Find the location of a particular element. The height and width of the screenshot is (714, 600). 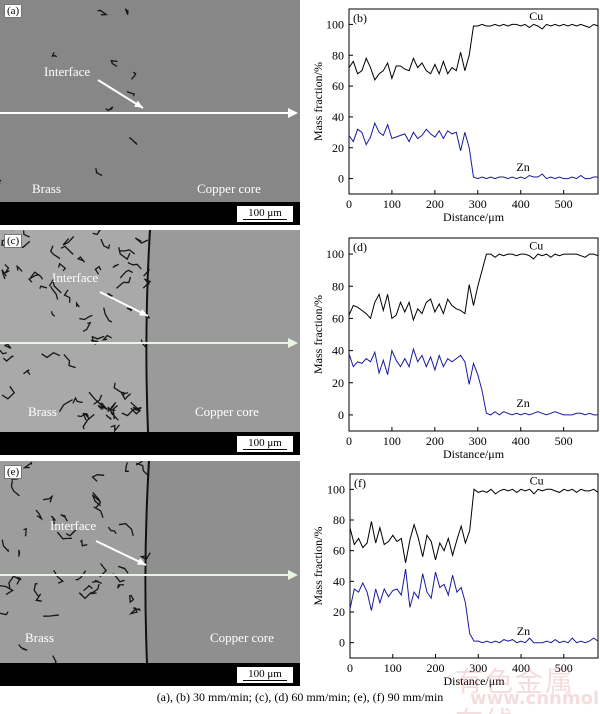

series-line-zn is located at coordinates (473, 381).